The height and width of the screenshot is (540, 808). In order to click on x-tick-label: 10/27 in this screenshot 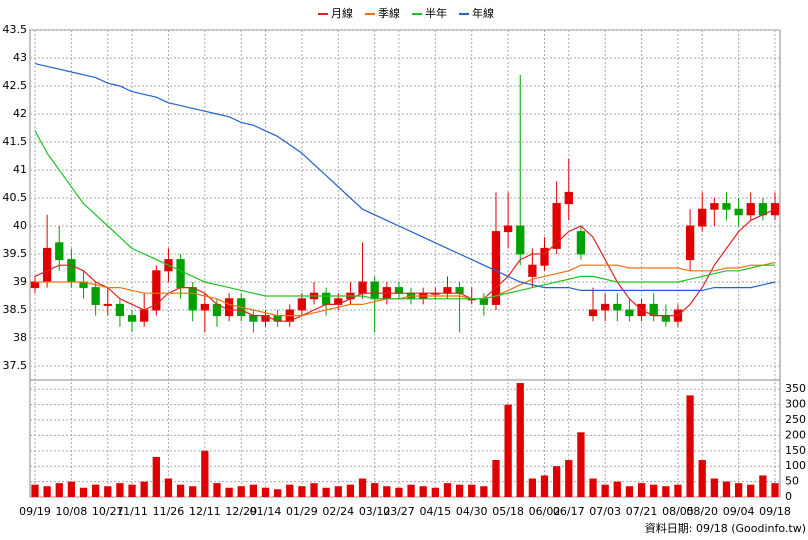, I will do `click(108, 511)`.